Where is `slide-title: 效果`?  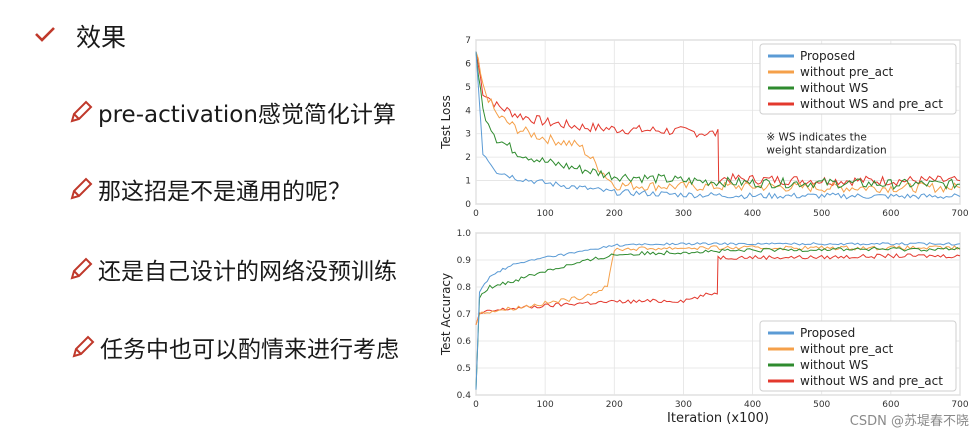 slide-title: 效果 is located at coordinates (101, 37).